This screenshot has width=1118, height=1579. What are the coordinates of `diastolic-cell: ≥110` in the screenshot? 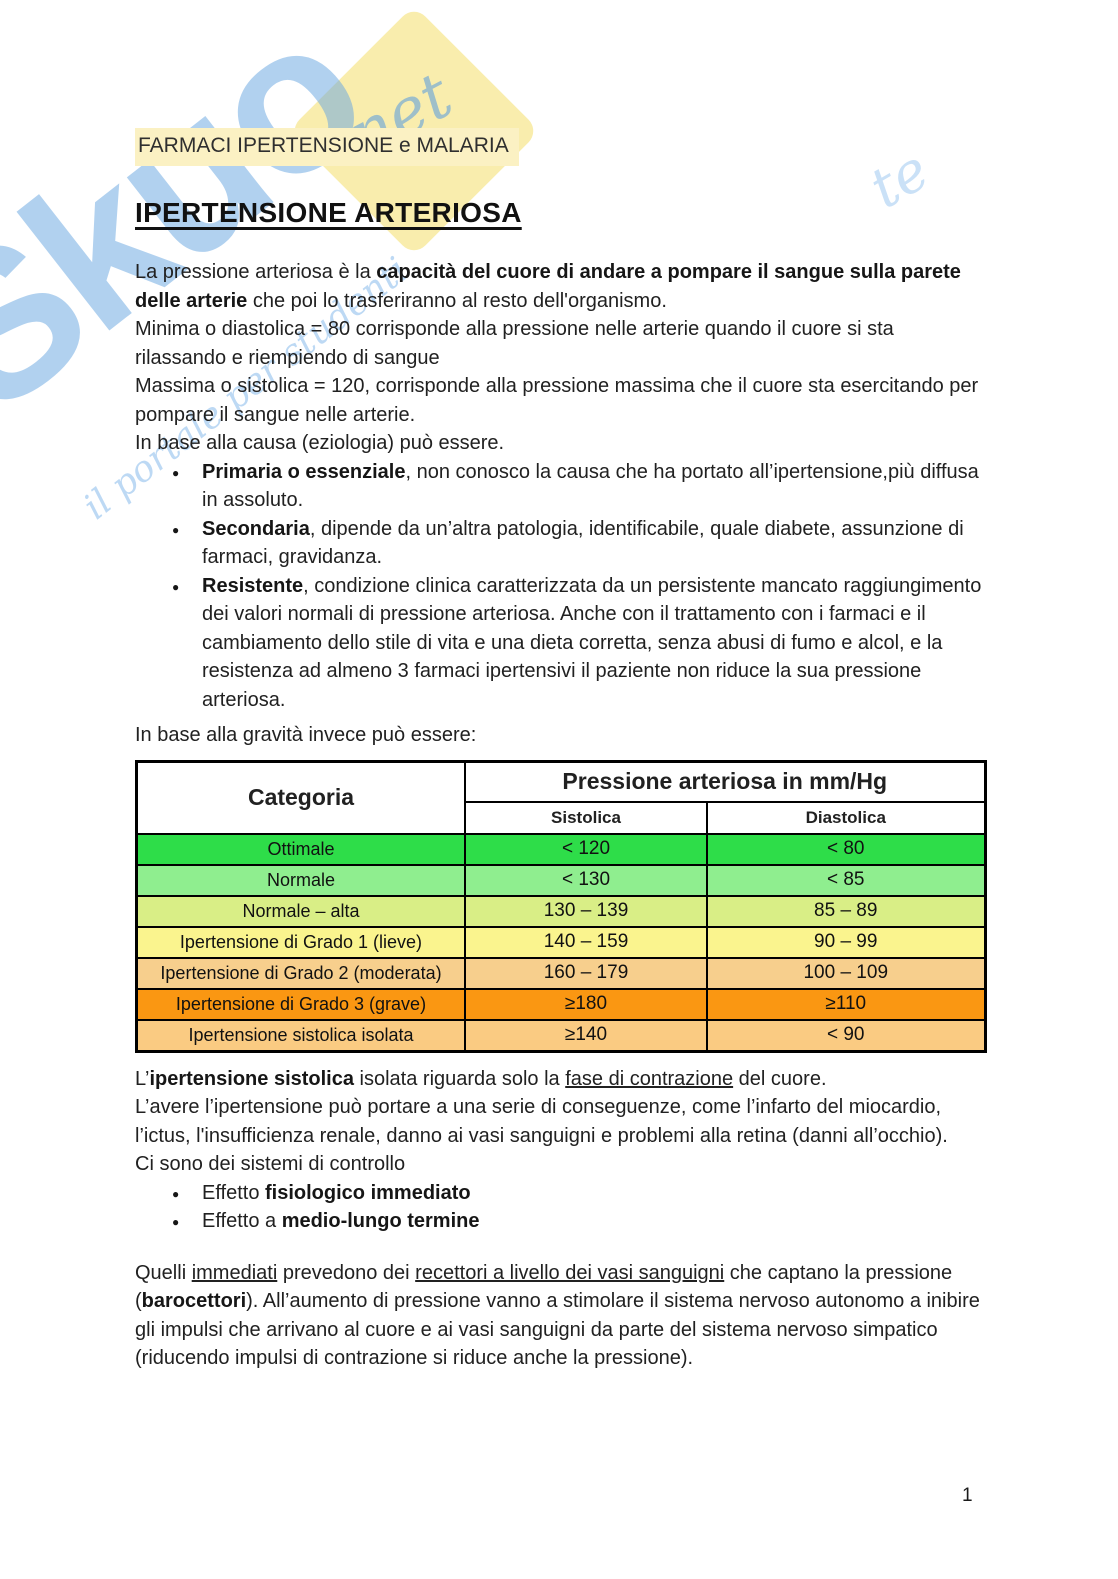 It's located at (846, 1004).